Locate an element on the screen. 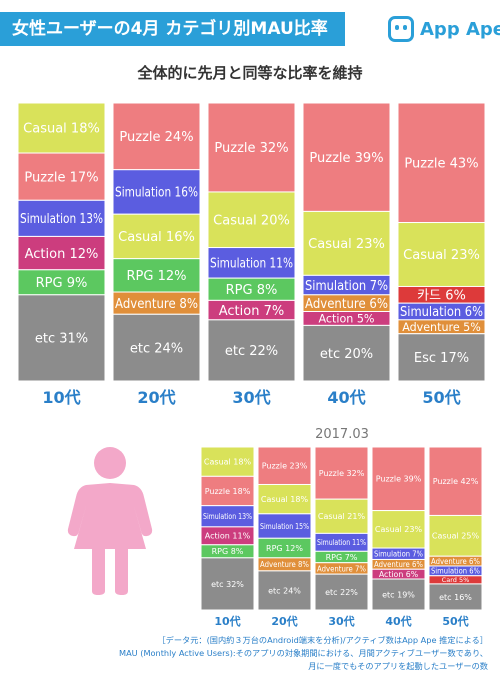 This screenshot has width=500, height=680. segment-label-0-2-1: Casual 20% is located at coordinates (251, 220).